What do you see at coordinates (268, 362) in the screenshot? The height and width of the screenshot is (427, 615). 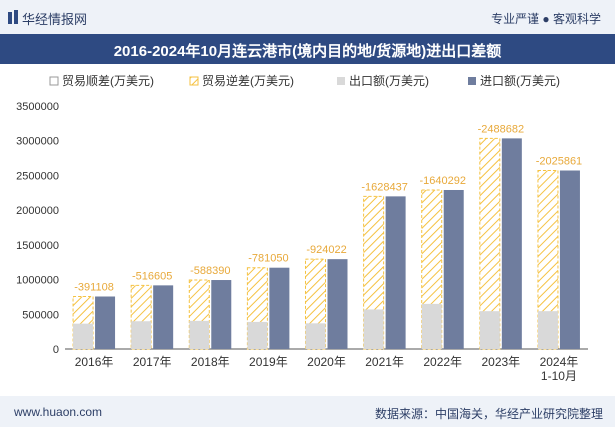 I see `x-tick-label: 2019年` at bounding box center [268, 362].